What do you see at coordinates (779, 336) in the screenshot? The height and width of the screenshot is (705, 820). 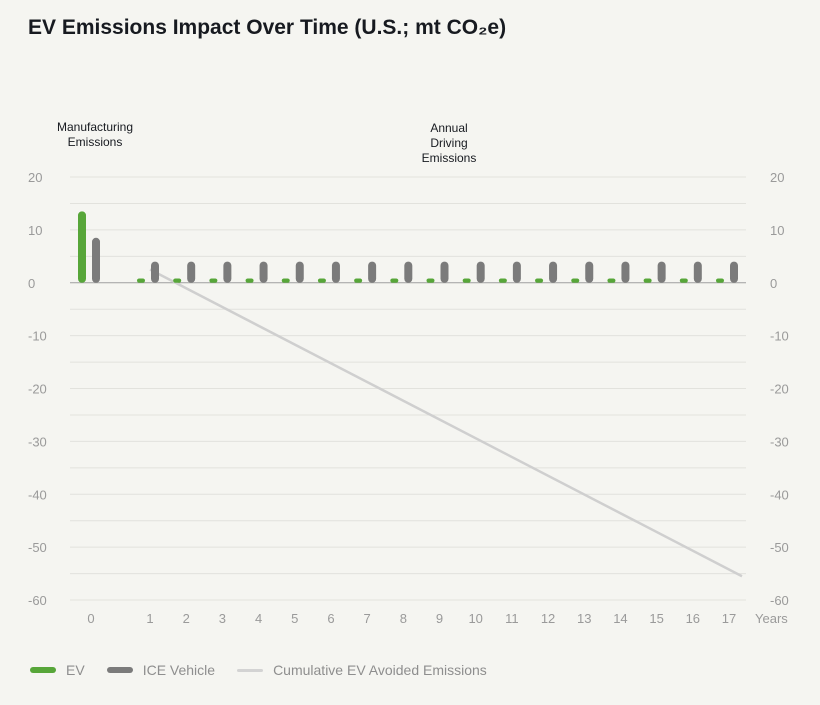 I see `y-tick-label-right: -10` at bounding box center [779, 336].